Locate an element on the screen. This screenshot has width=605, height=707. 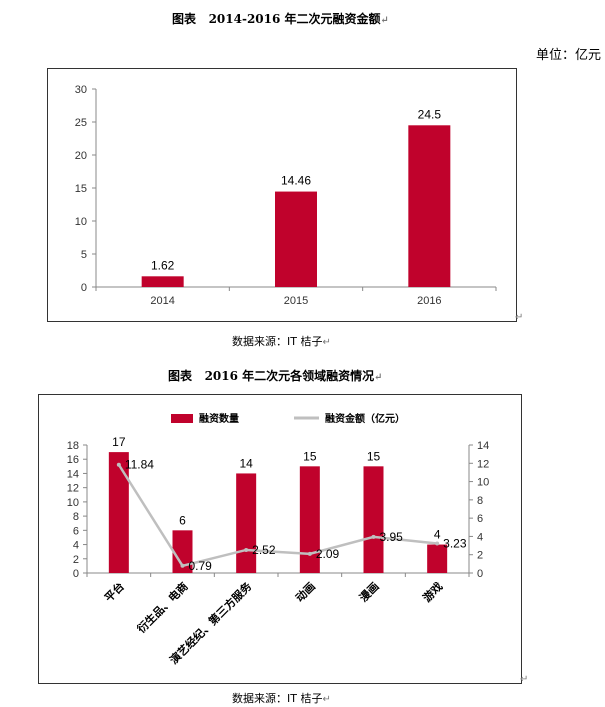
chart2-caption-label: 图表 is located at coordinates (180, 376).